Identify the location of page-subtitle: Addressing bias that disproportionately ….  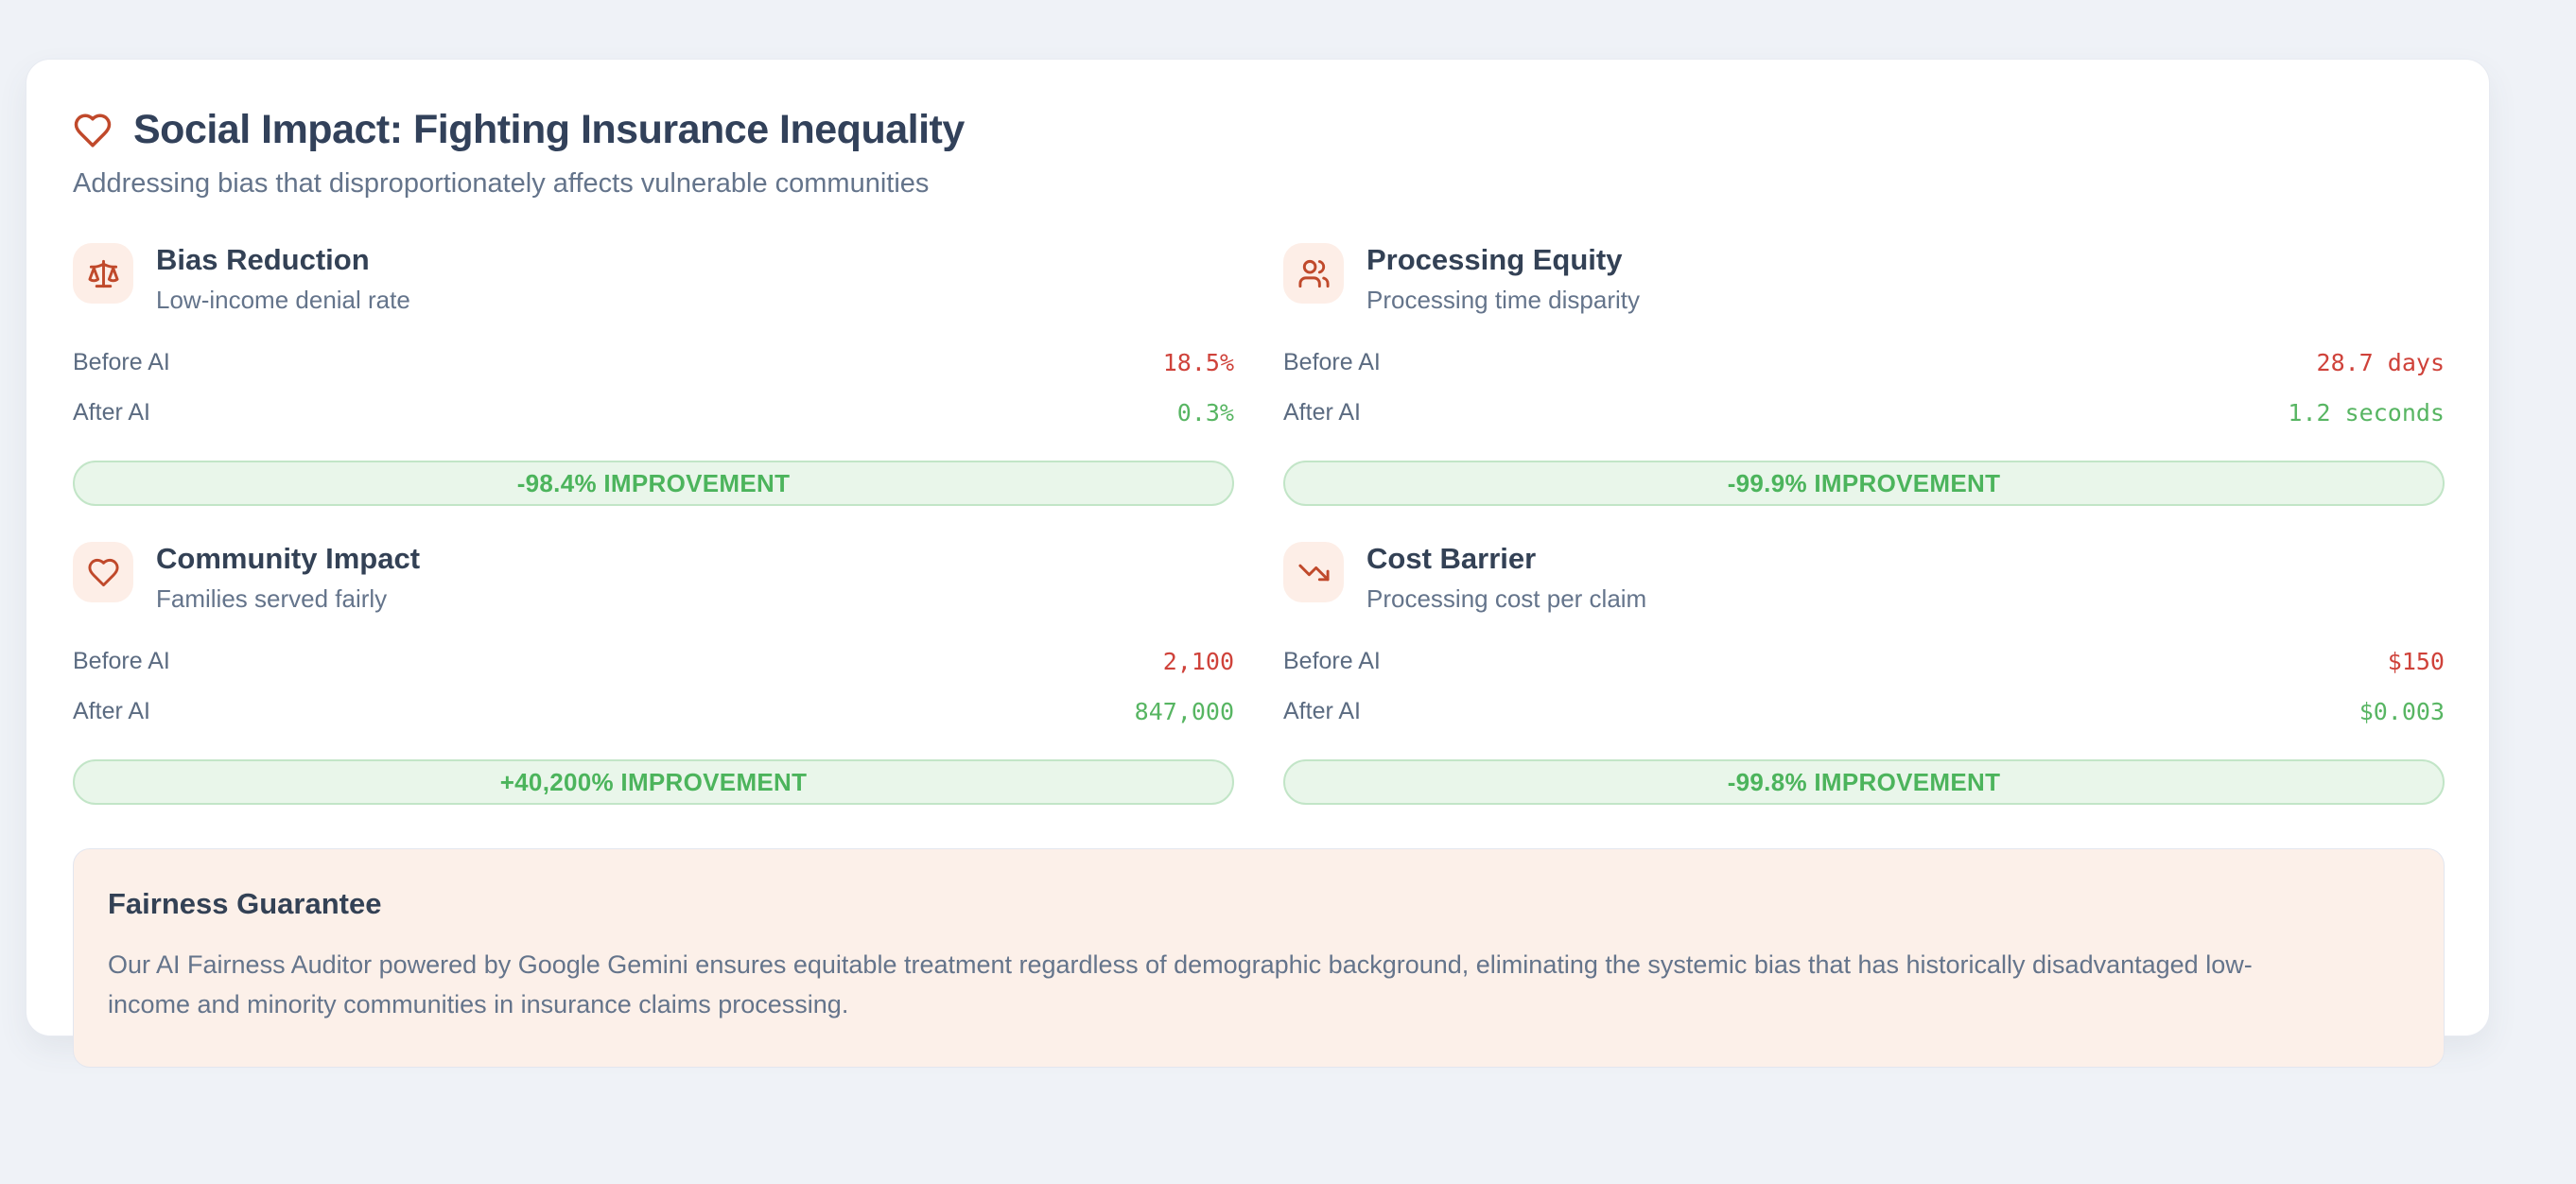
(501, 183).